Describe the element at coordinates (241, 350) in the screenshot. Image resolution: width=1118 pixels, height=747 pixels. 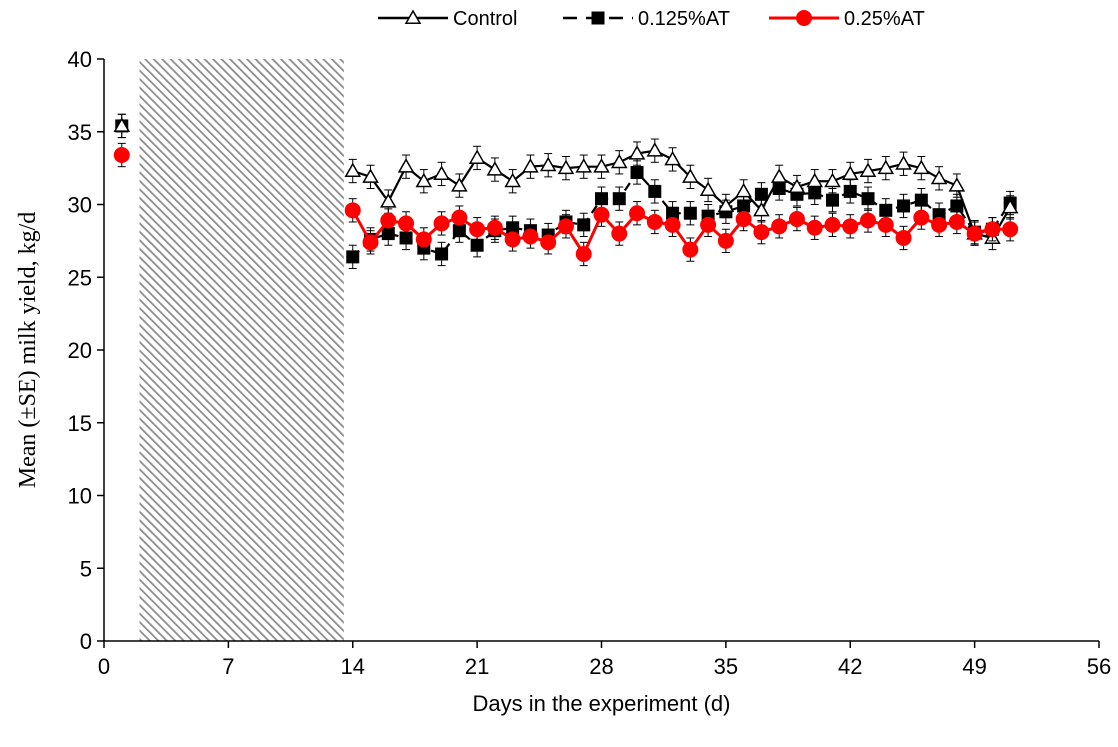
I see `shaded-region` at that location.